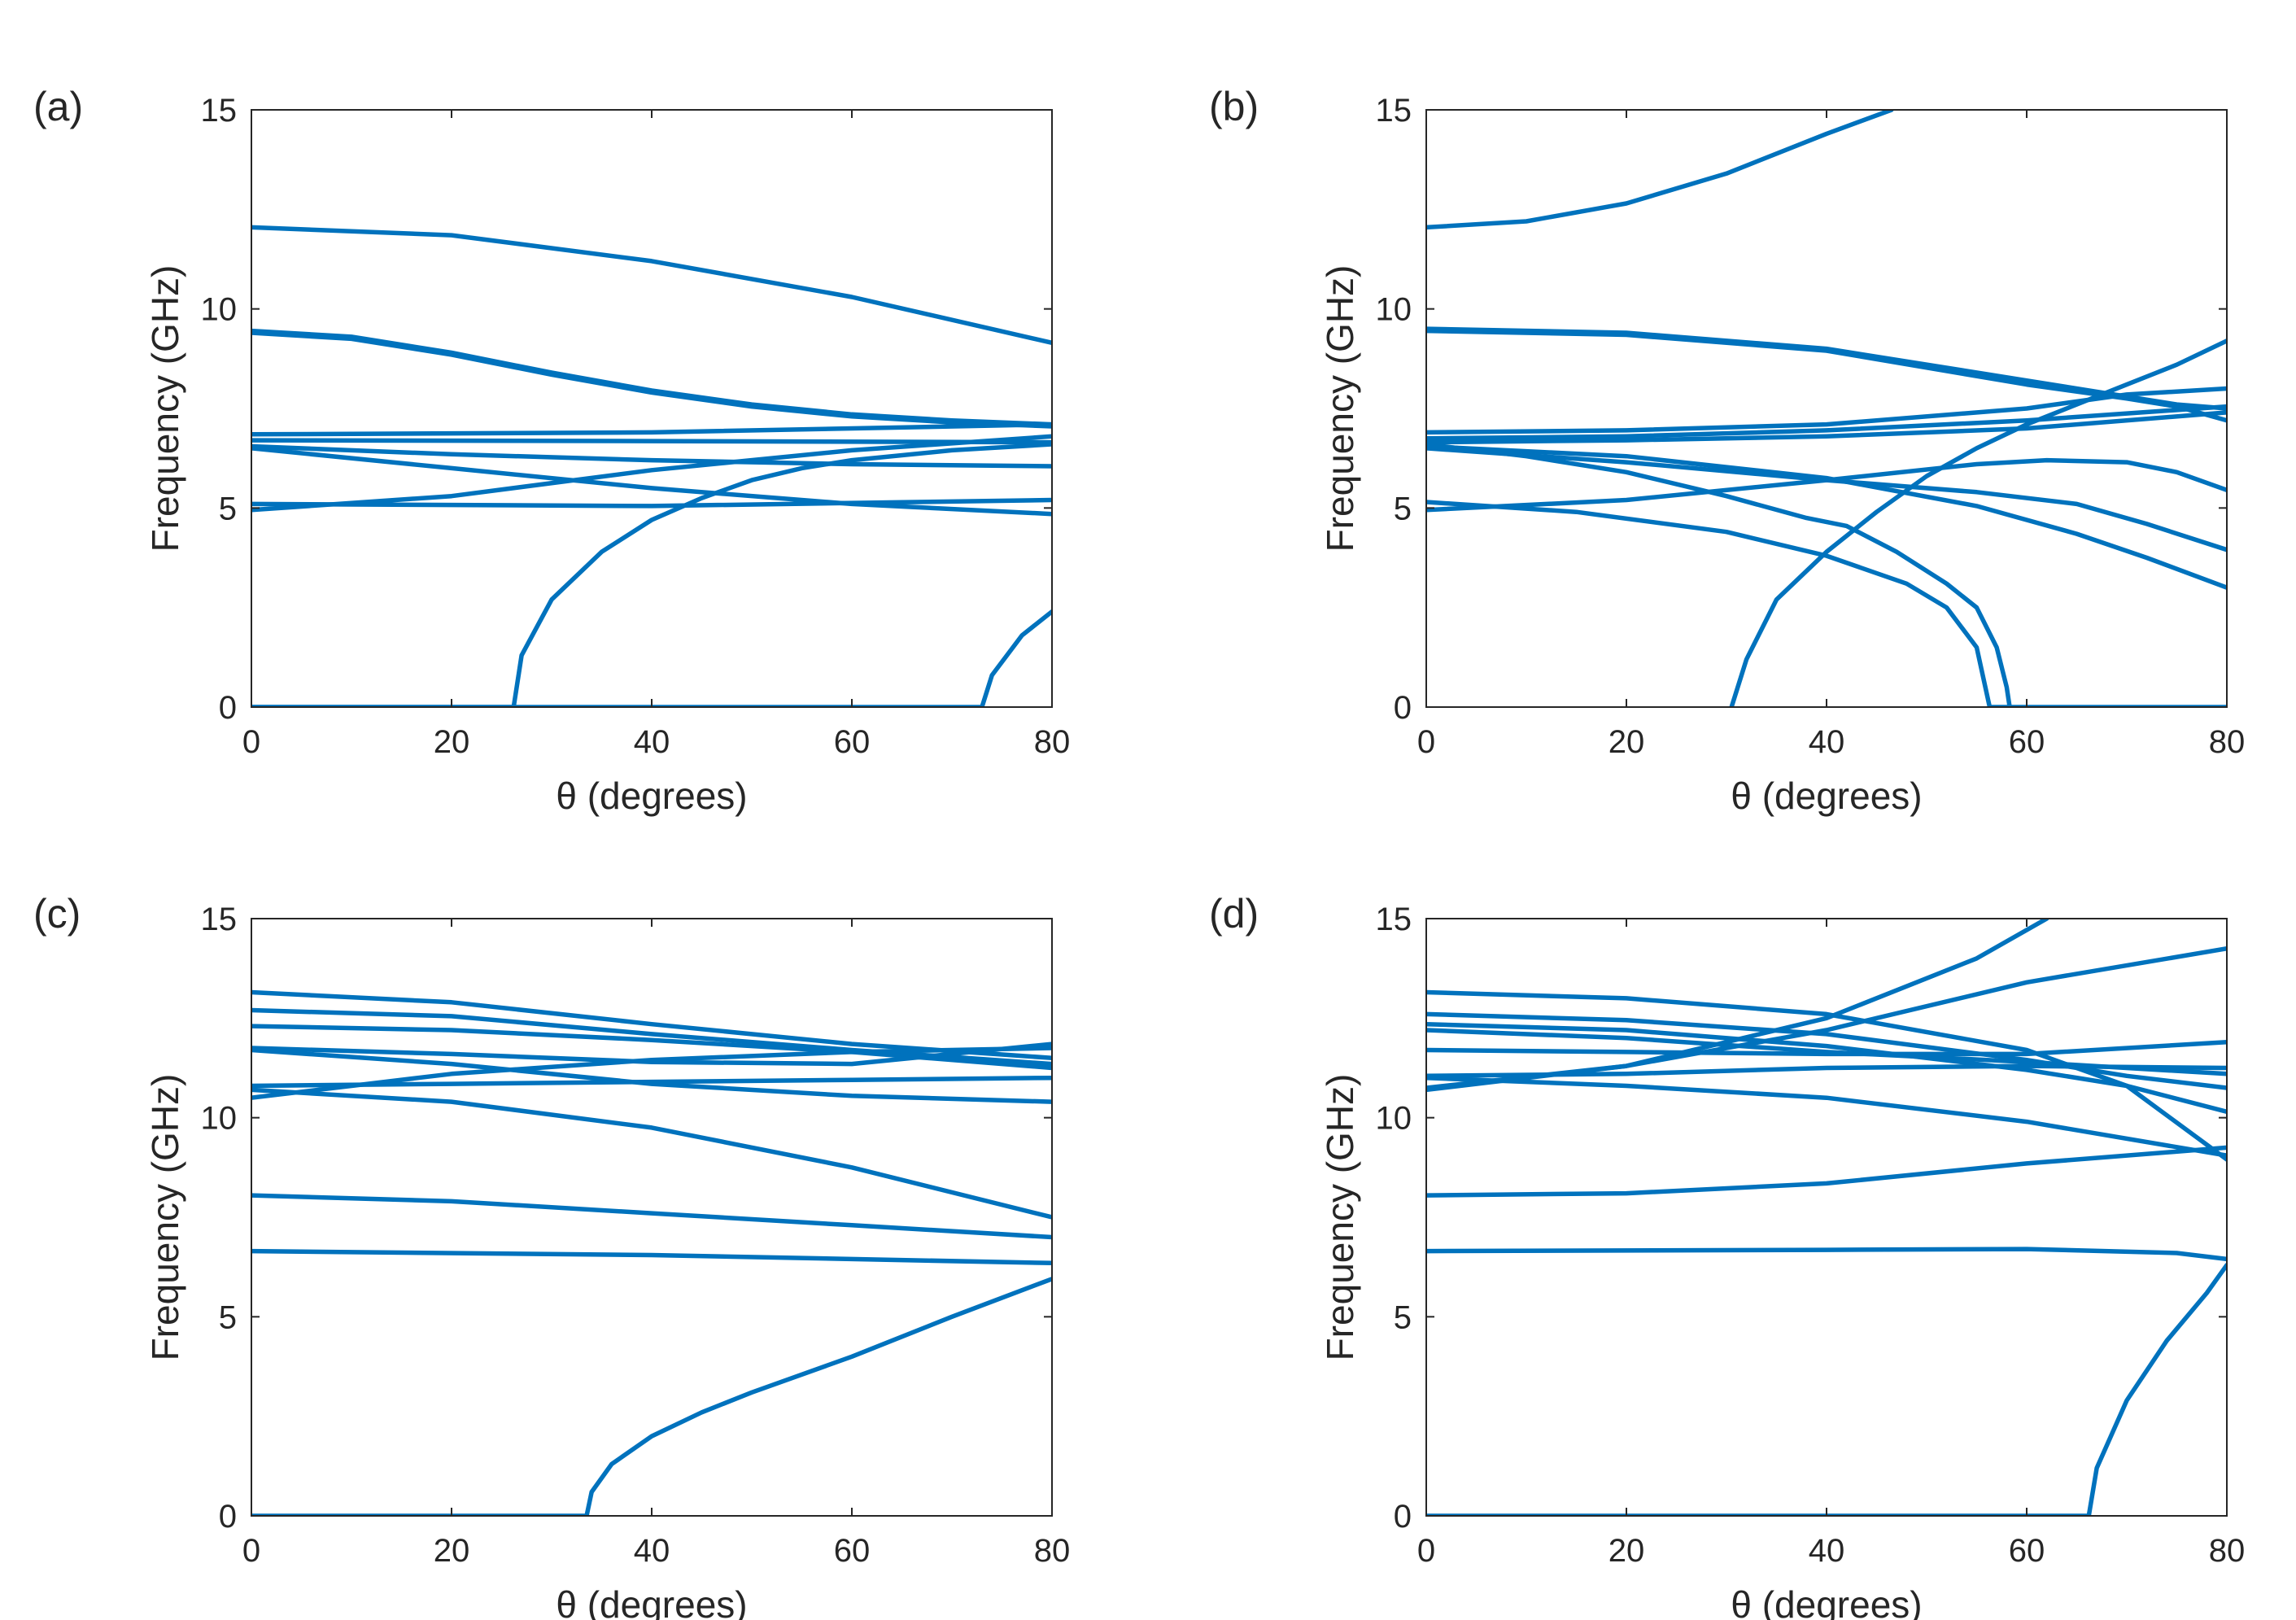 The width and height of the screenshot is (2296, 1620). I want to click on panel-label: (b), so click(1234, 106).